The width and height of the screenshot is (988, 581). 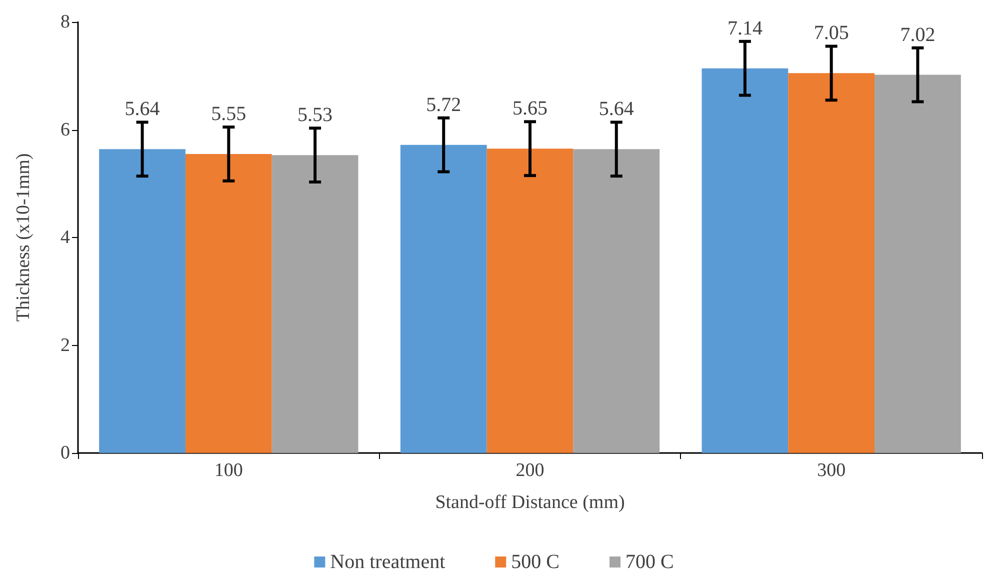 What do you see at coordinates (65, 129) in the screenshot?
I see `y-tick-label: 6` at bounding box center [65, 129].